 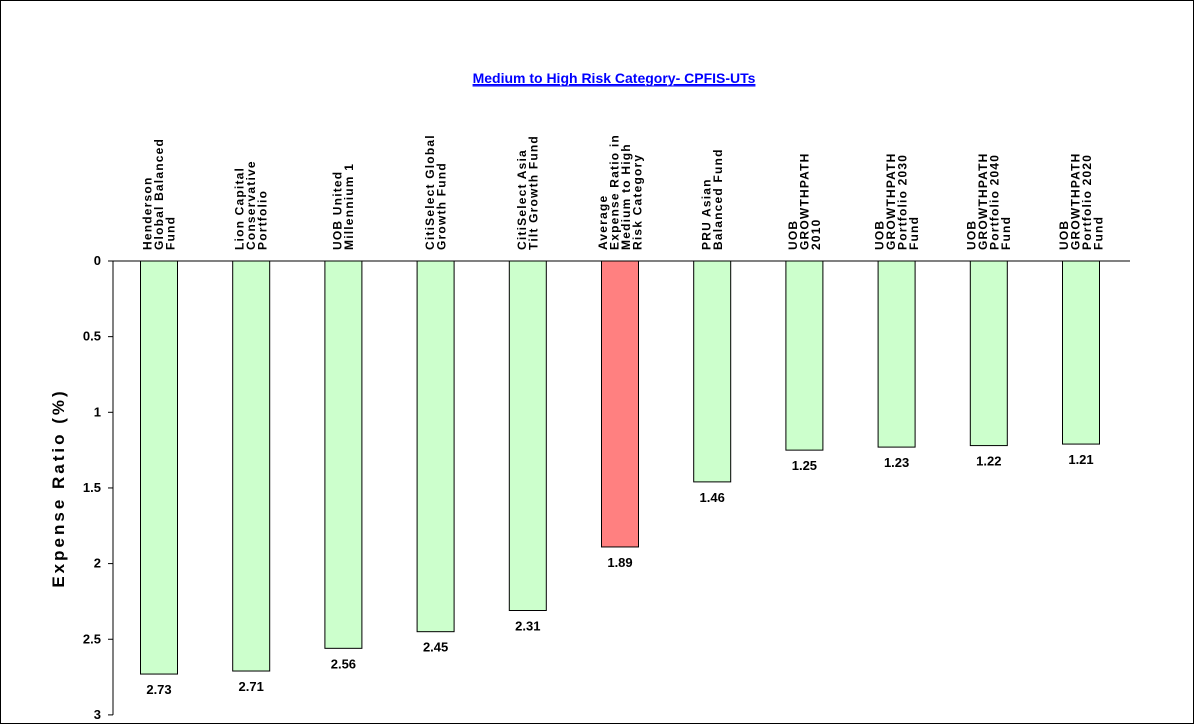 I want to click on category-label-line: Medium to High, so click(x=626, y=196).